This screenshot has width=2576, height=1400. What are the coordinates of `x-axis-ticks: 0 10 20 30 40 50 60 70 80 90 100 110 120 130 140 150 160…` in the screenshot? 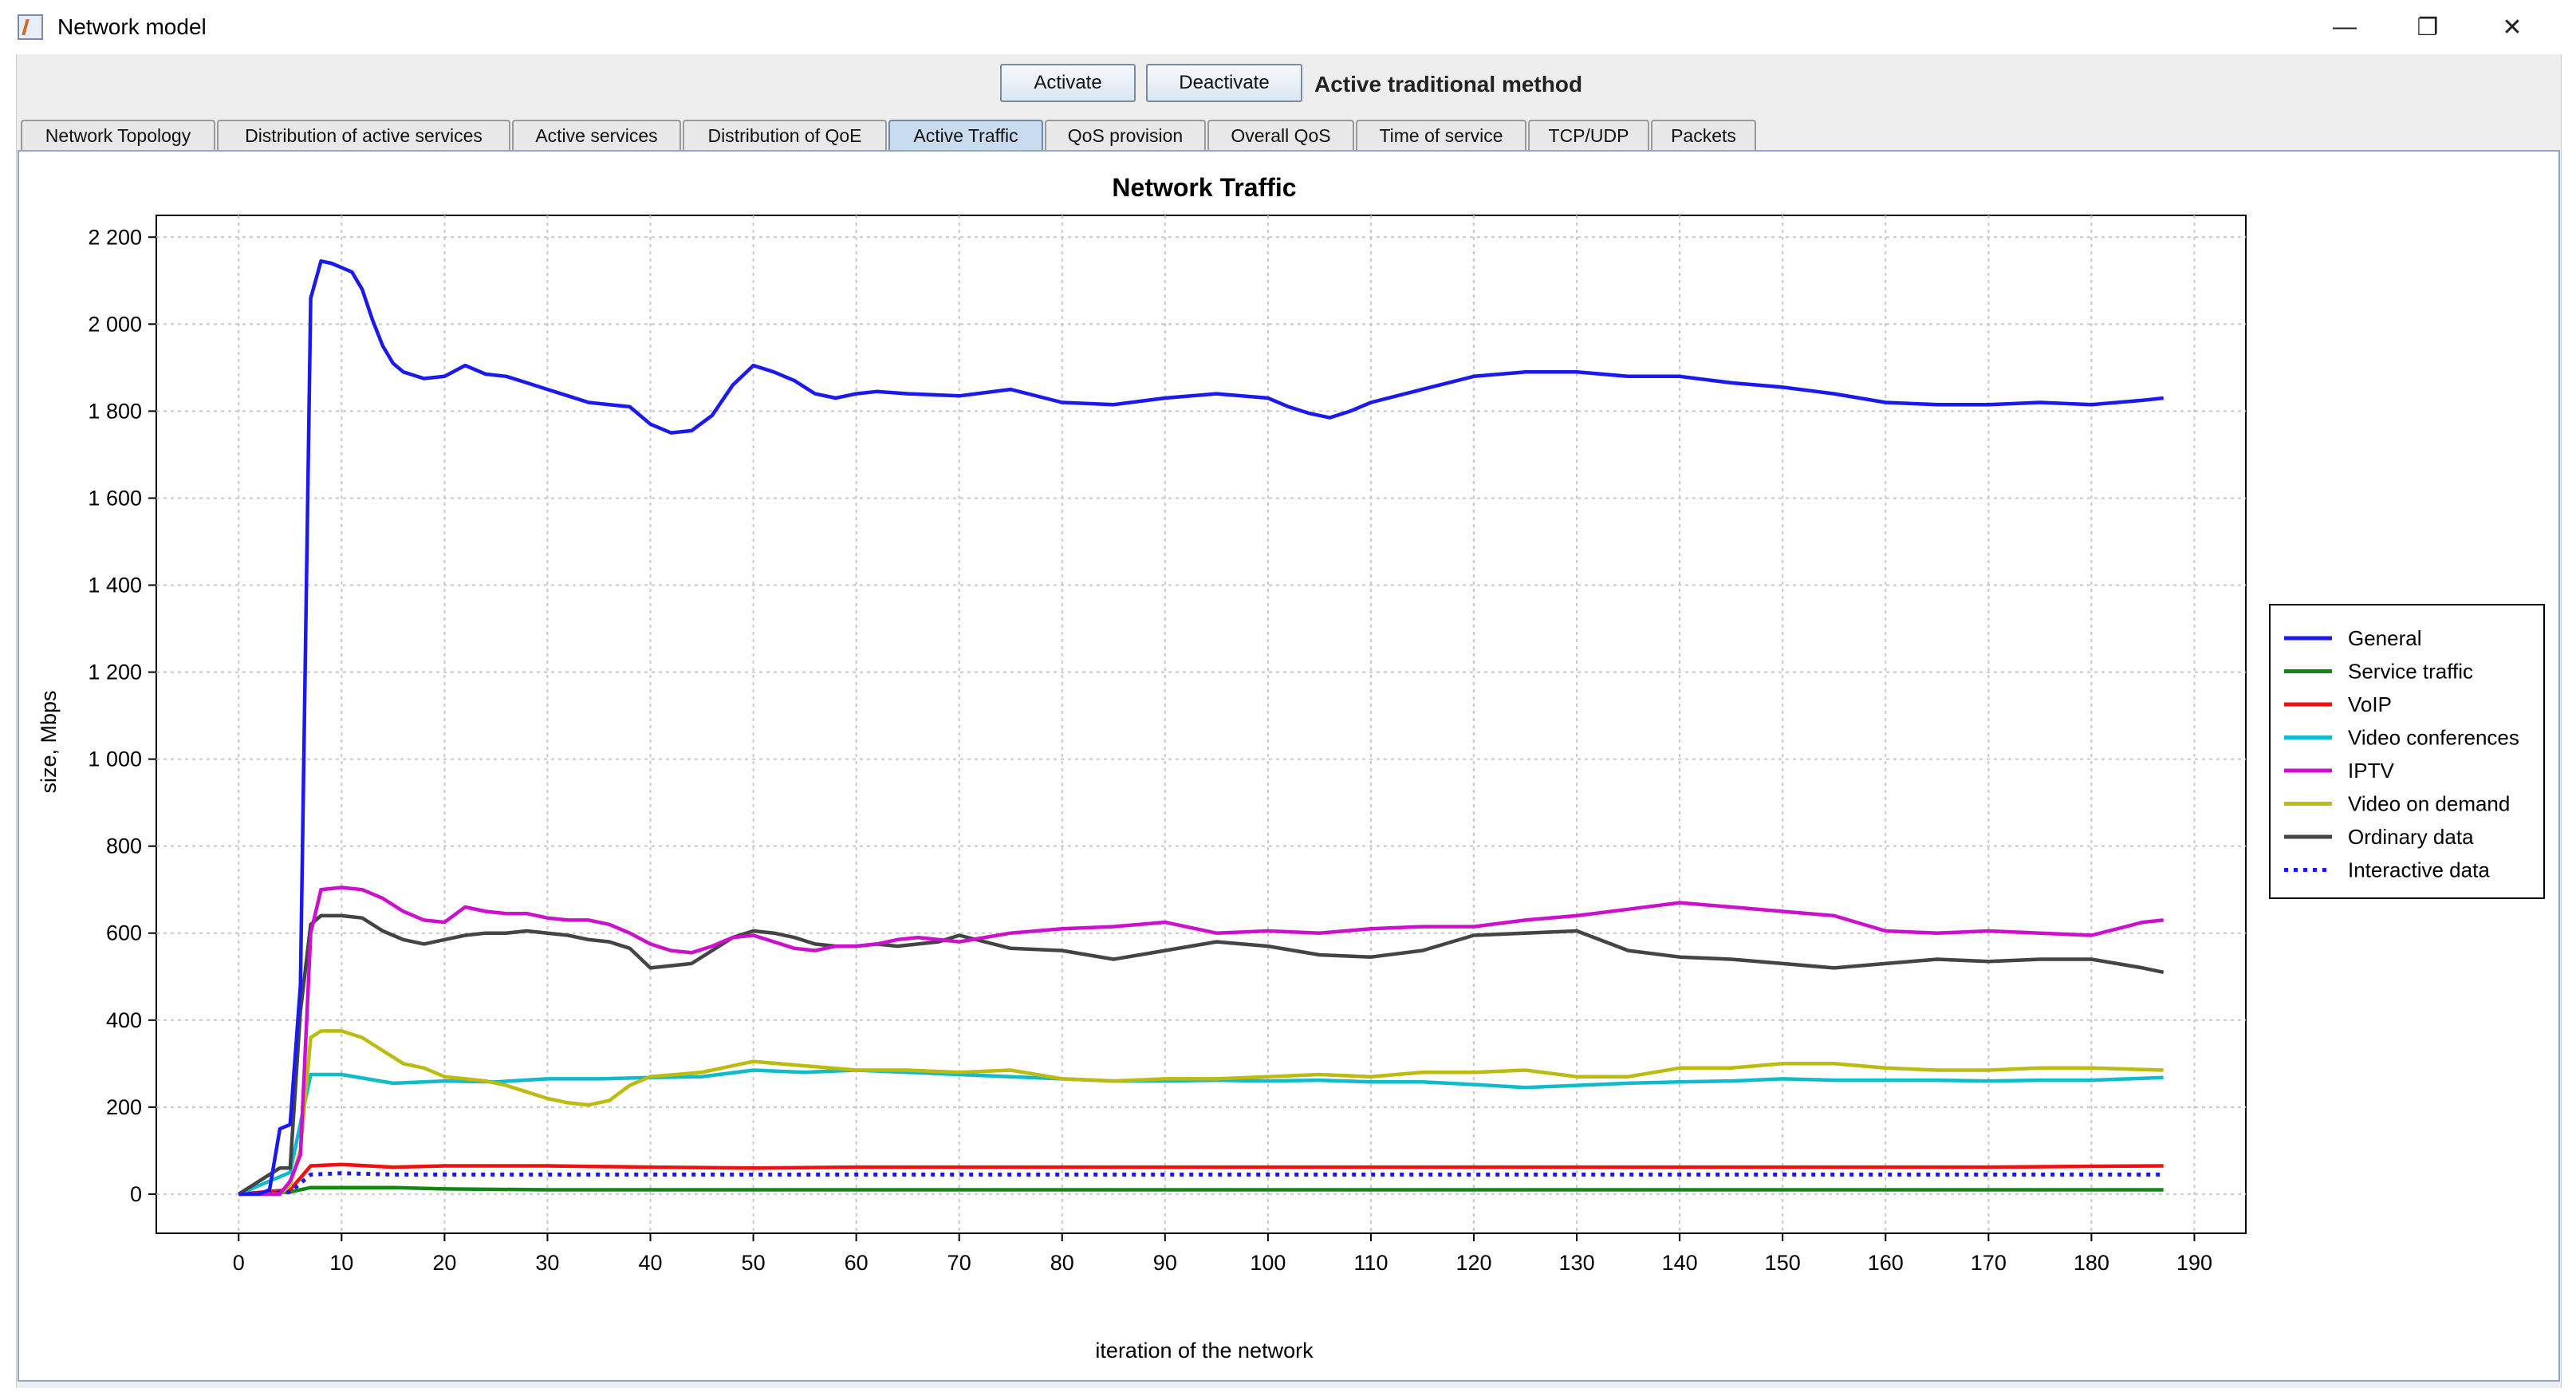 It's located at (1222, 1254).